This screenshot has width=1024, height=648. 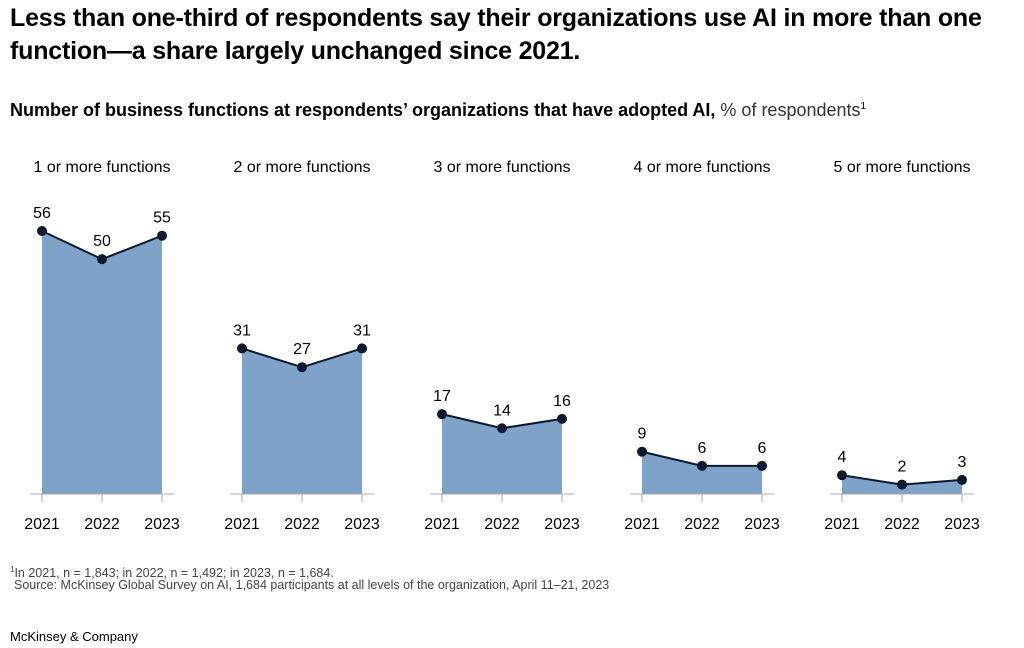 What do you see at coordinates (863, 106) in the screenshot?
I see `subtitle-footnote-mark: 1` at bounding box center [863, 106].